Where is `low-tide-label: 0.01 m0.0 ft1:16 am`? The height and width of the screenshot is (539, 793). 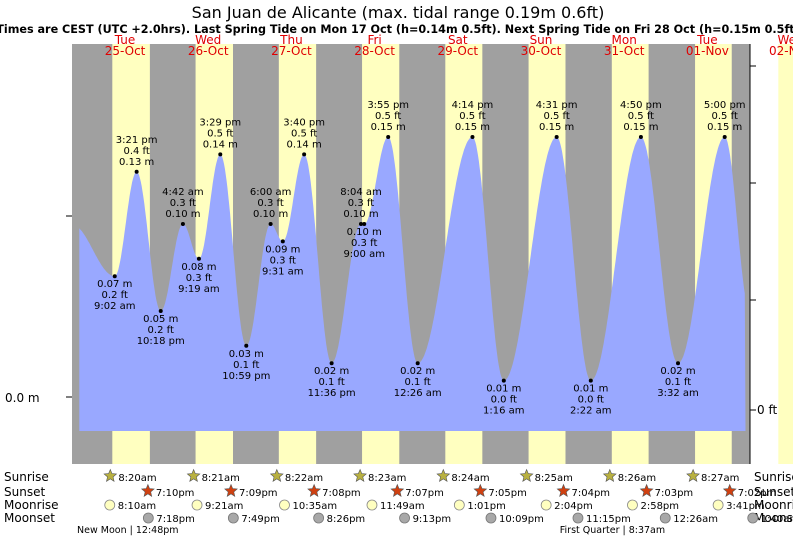
low-tide-label: 0.01 m0.0 ft1:16 am is located at coordinates (504, 397).